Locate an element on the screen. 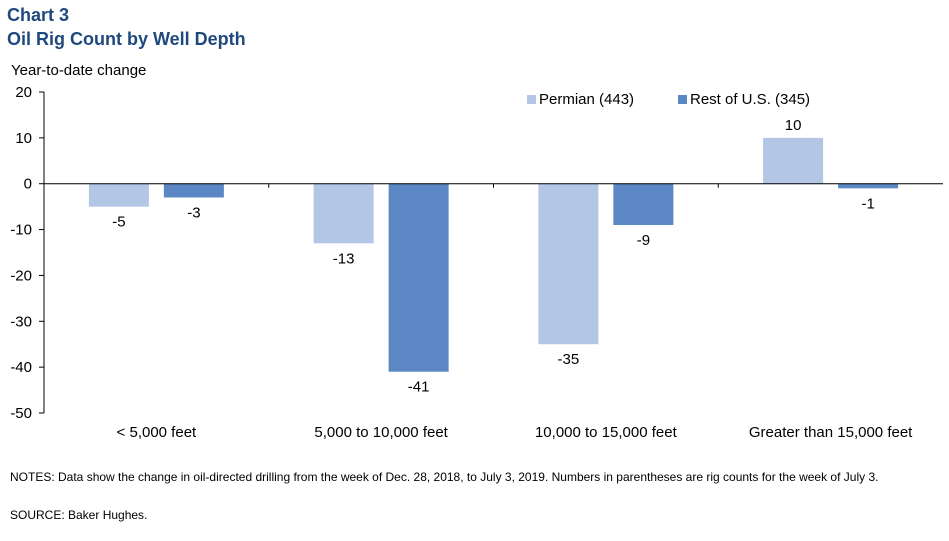 This screenshot has height=541, width=949. y-tick-label: -50 is located at coordinates (21, 413).